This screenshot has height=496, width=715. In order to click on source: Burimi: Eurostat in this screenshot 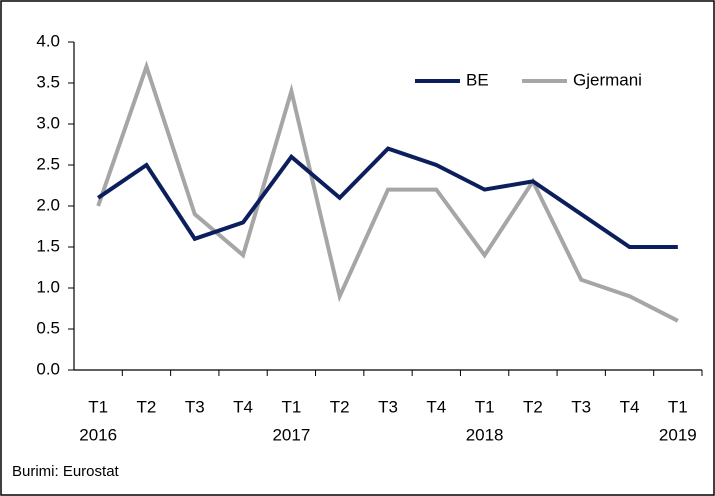, I will do `click(66, 471)`.